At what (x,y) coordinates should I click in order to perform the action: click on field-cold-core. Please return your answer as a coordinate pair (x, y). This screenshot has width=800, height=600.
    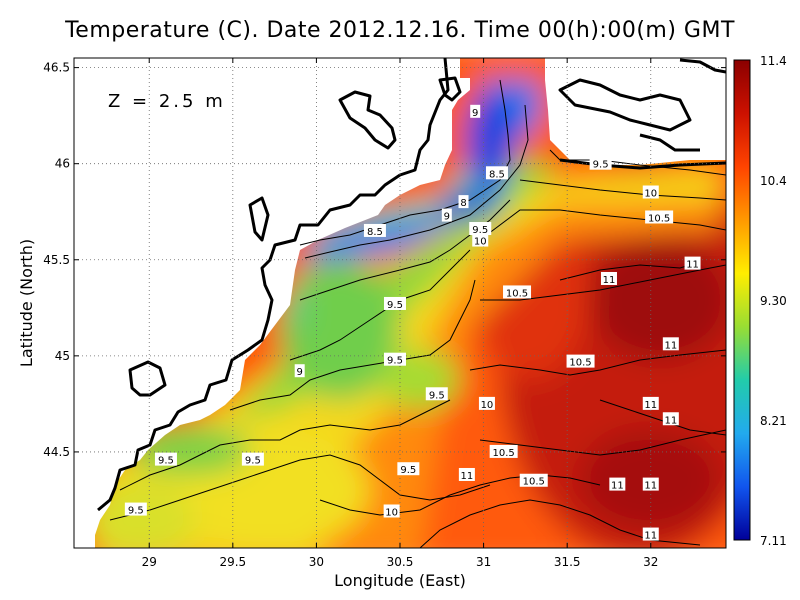
    Looking at the image, I should click on (470, 205).